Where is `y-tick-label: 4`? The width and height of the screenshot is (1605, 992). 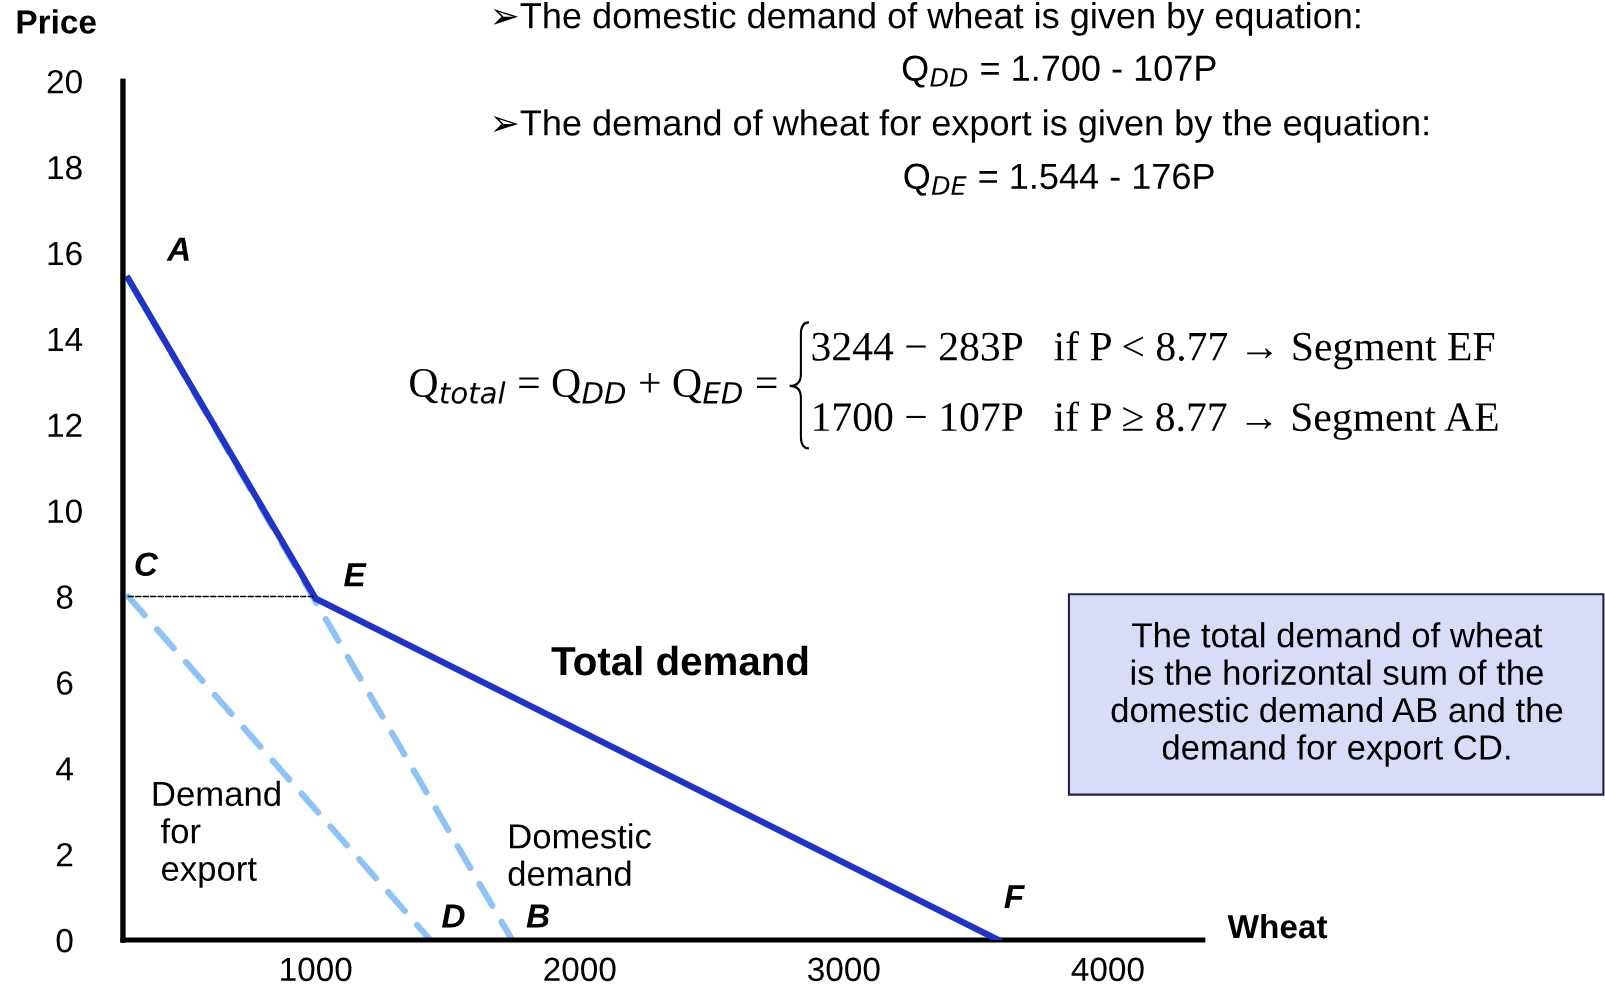 y-tick-label: 4 is located at coordinates (64, 769).